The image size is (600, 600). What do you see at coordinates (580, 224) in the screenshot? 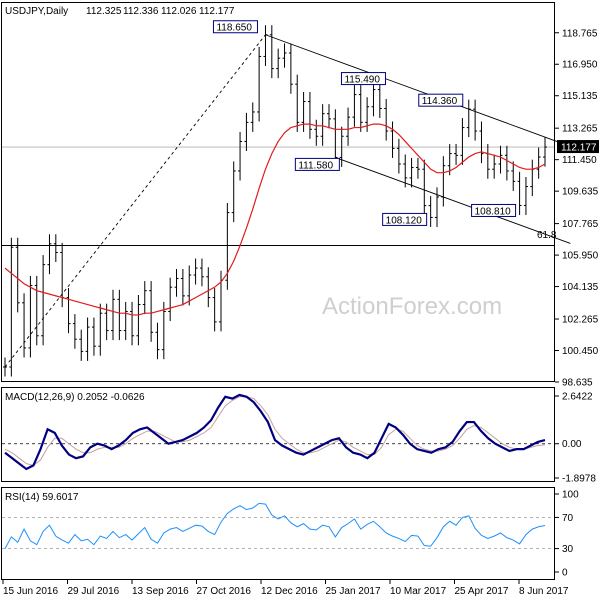
I see `price-y-tick-label: 107.765` at bounding box center [580, 224].